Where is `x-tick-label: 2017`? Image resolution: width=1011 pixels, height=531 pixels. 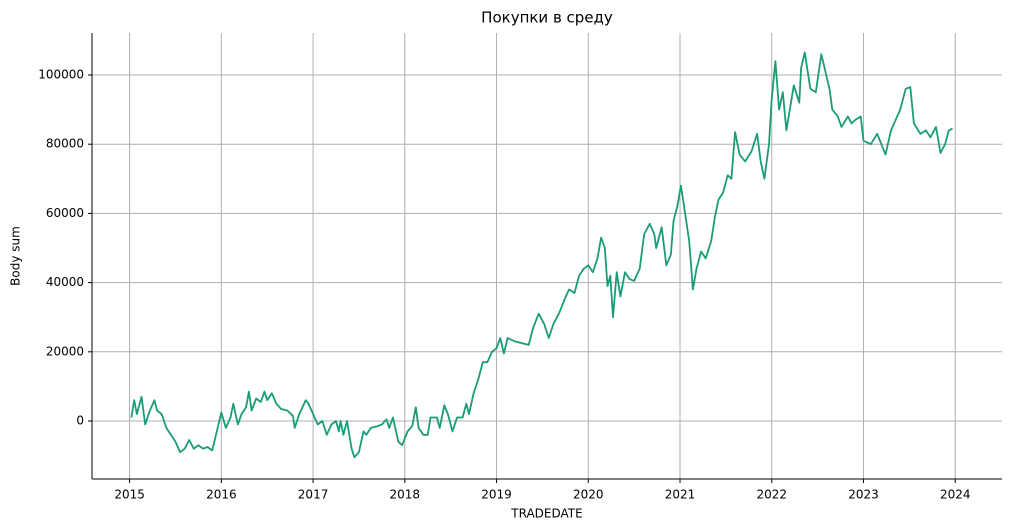
x-tick-label: 2017 is located at coordinates (313, 495).